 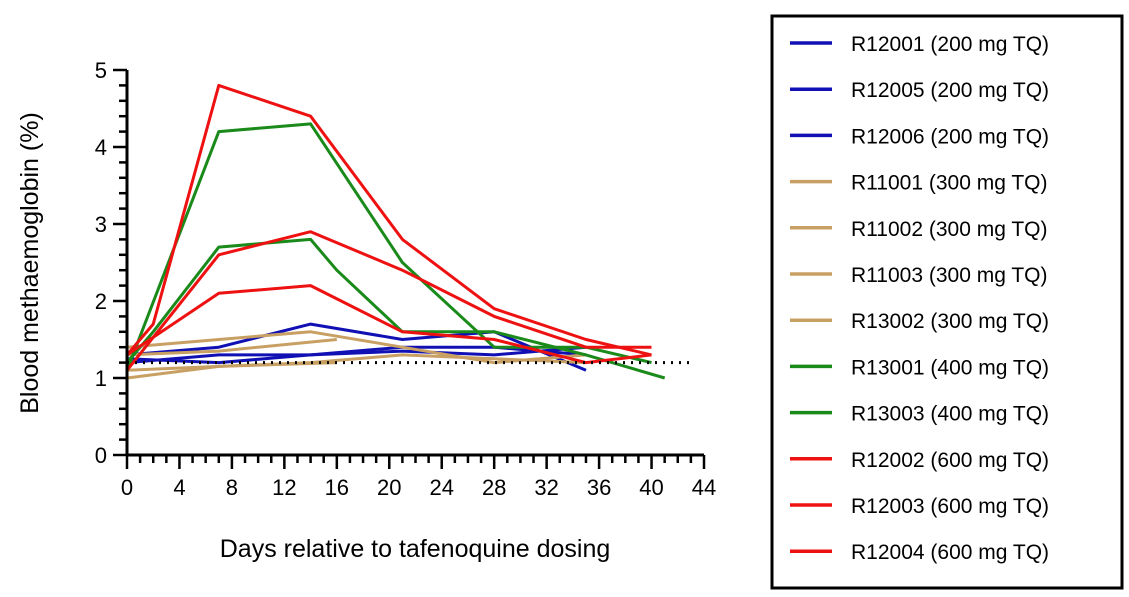 What do you see at coordinates (494, 487) in the screenshot?
I see `x-tick-label: 28` at bounding box center [494, 487].